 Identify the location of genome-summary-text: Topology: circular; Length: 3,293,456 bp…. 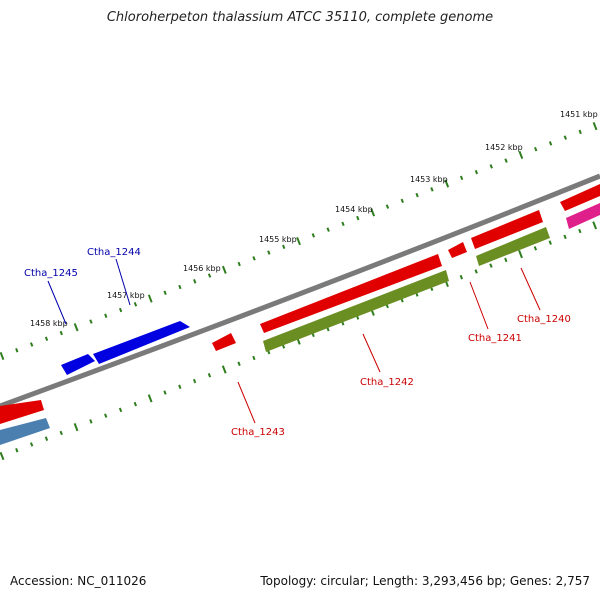
(425, 581).